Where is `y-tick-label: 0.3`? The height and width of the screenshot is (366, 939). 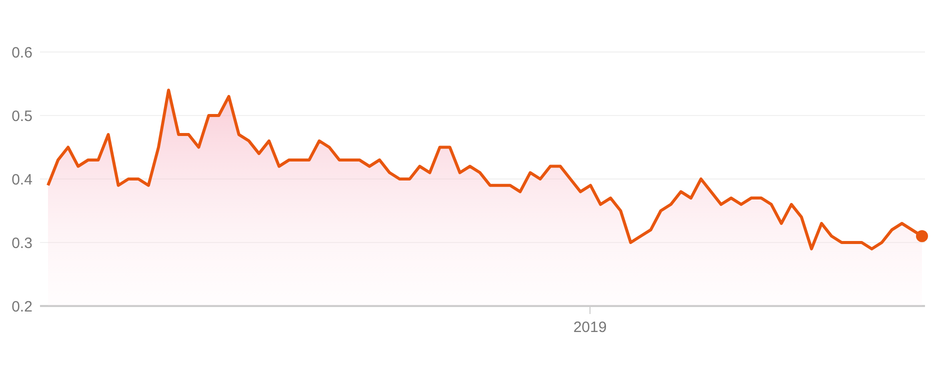 y-tick-label: 0.3 is located at coordinates (22, 243).